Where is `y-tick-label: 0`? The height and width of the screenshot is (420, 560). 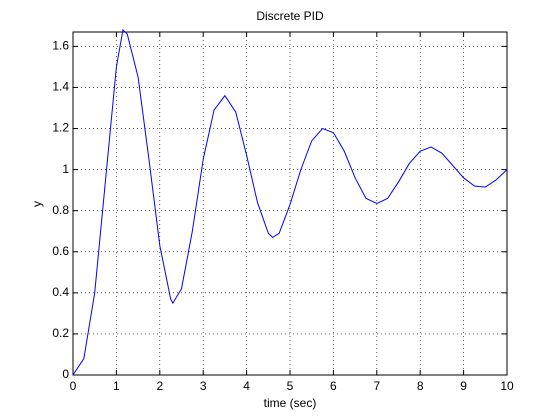
y-tick-label: 0 is located at coordinates (65, 374).